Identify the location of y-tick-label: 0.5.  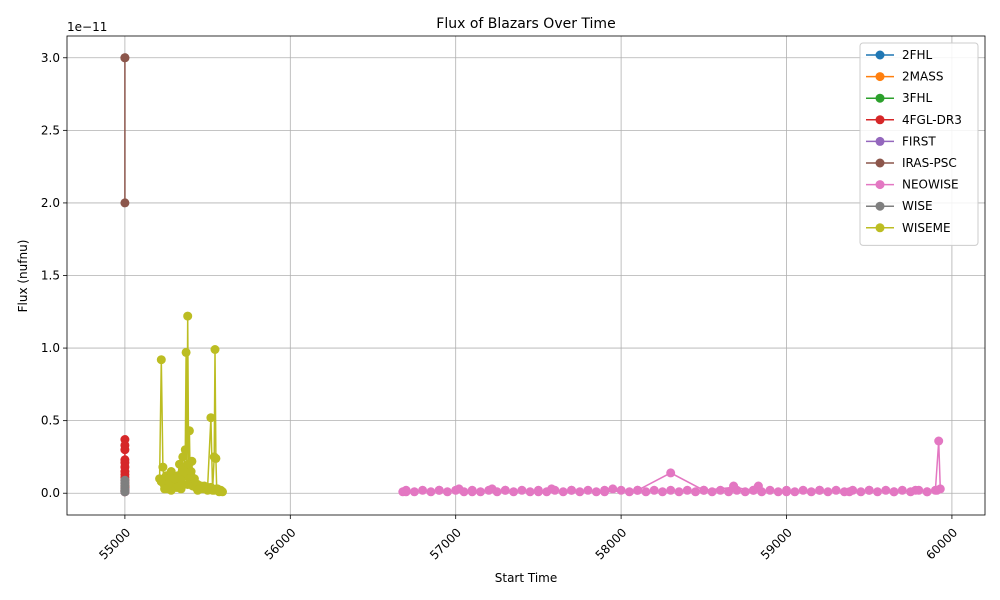
(50, 421).